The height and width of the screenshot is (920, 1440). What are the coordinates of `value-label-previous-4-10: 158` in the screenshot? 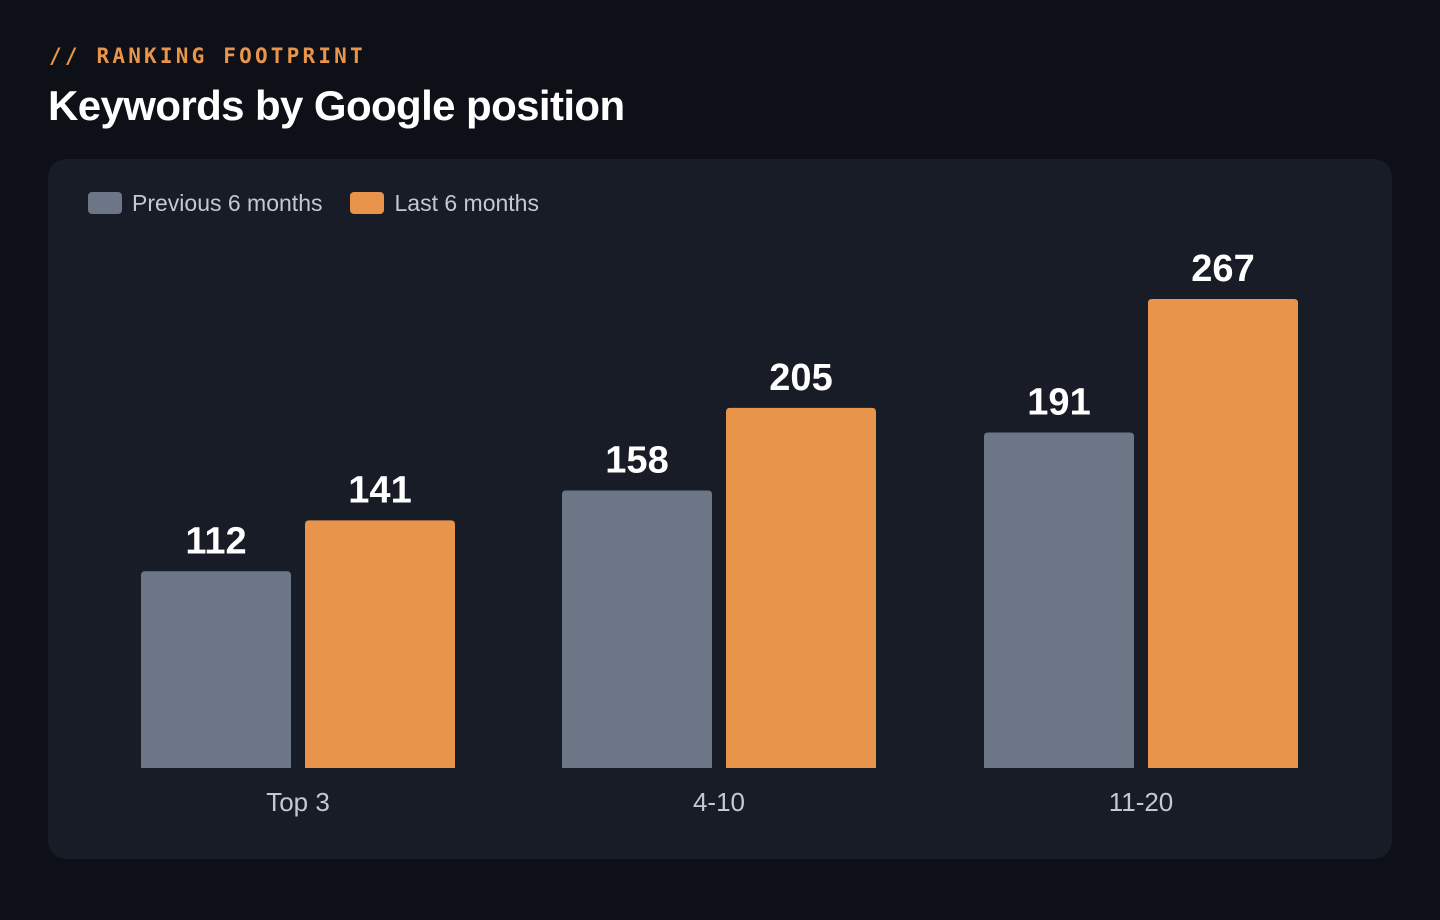 It's located at (636, 460).